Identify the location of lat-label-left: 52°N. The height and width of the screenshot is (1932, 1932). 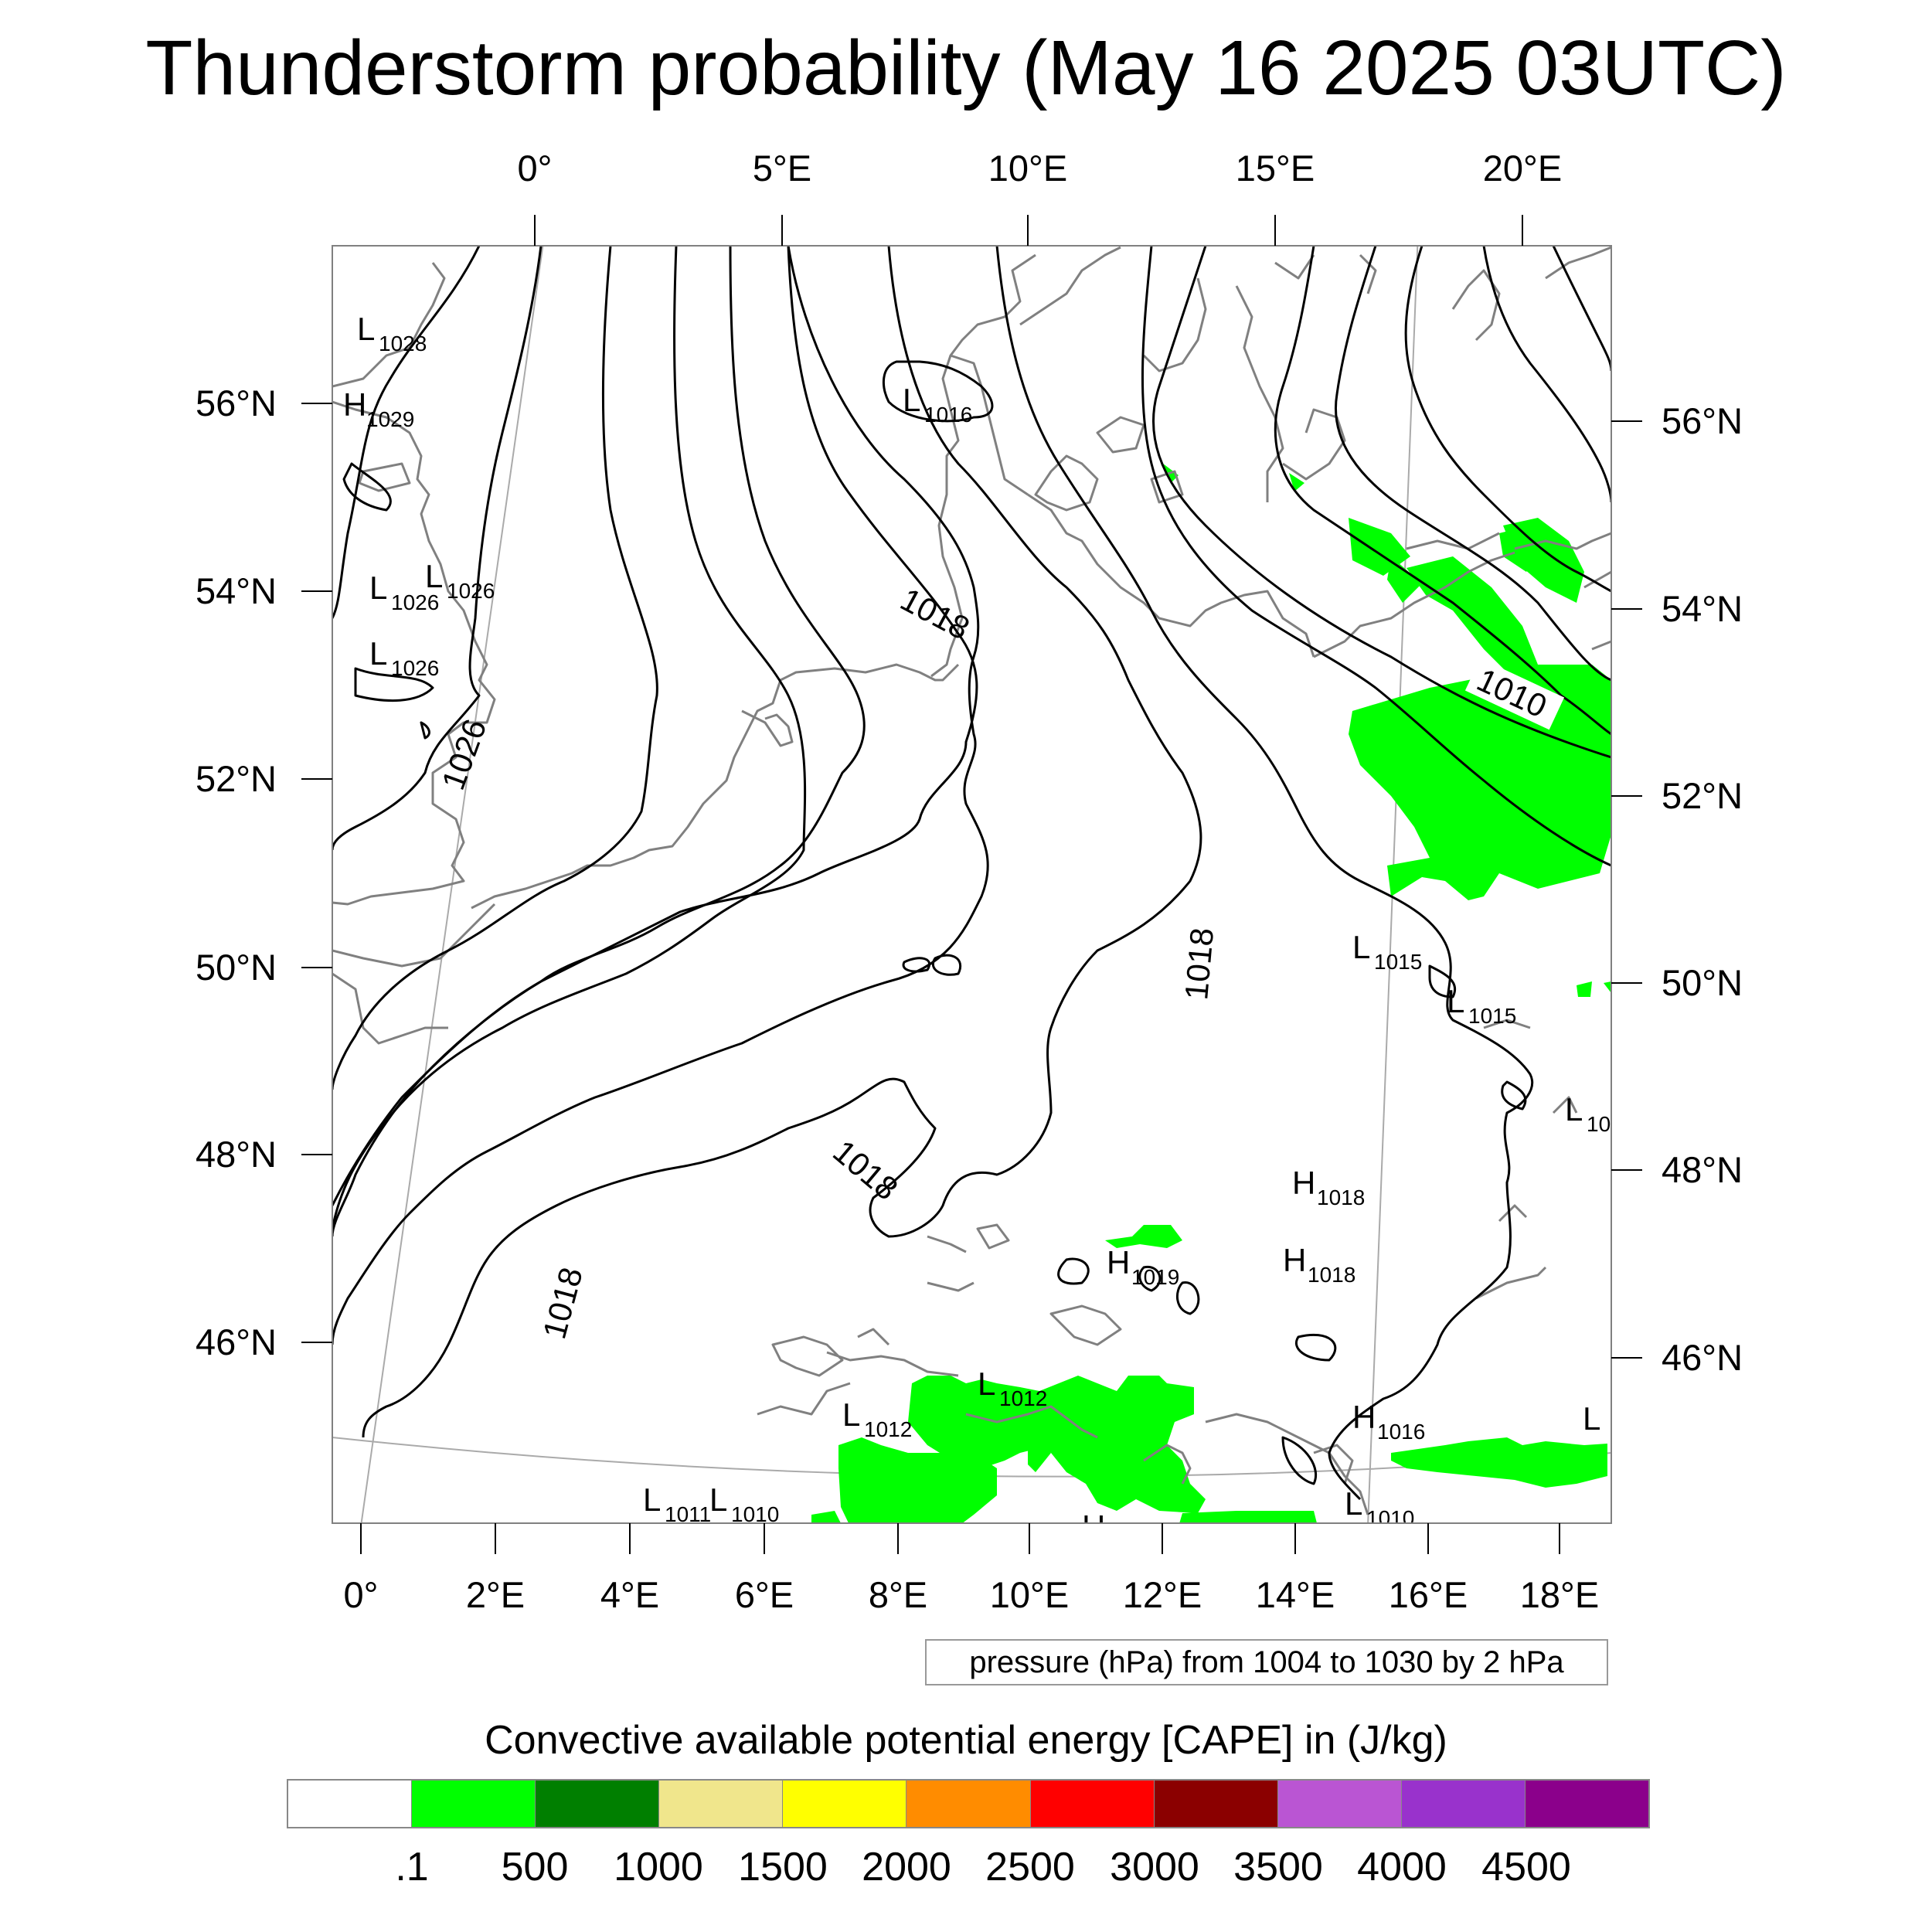
(236, 779).